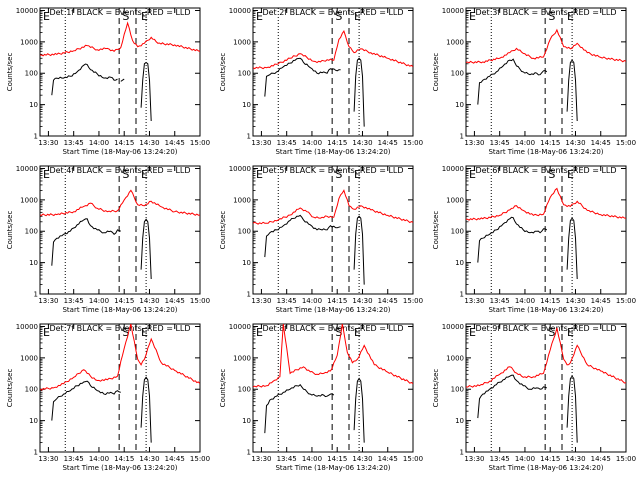 The image size is (640, 480). I want to click on chart-title: Det 6f BLACK = Events, RED = LLD, so click(545, 170).